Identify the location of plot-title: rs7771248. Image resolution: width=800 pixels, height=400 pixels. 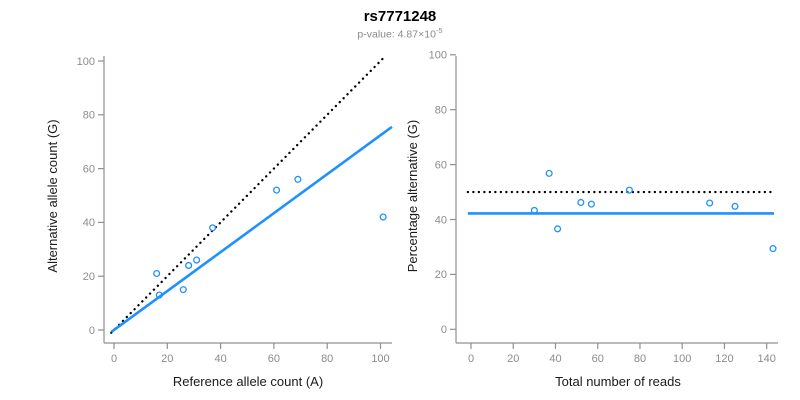
(400, 16).